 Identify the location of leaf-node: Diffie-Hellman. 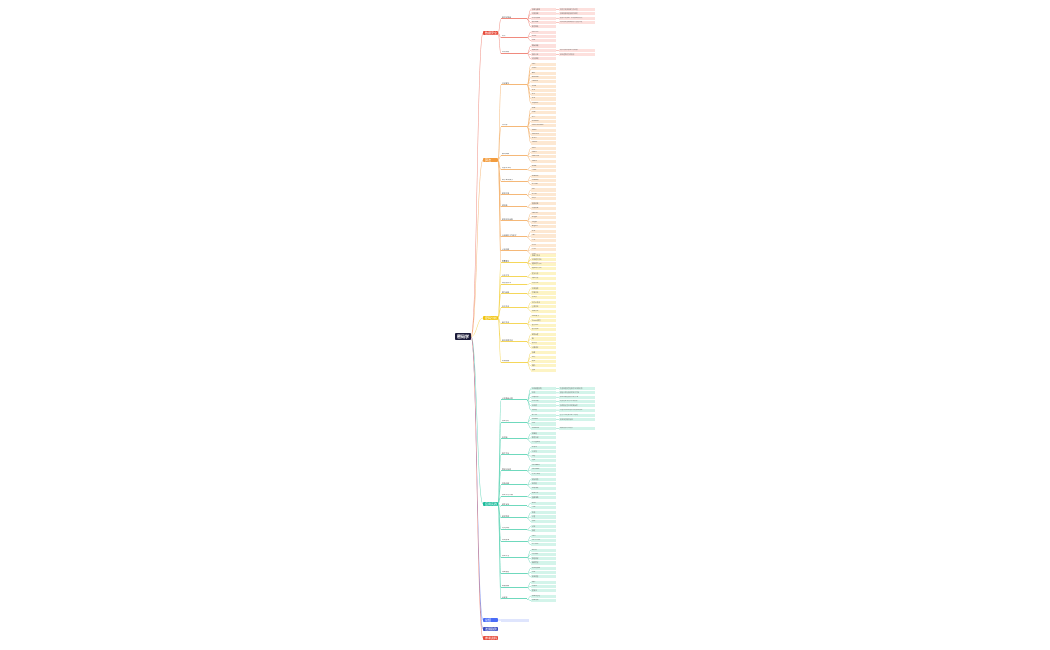
(543, 126).